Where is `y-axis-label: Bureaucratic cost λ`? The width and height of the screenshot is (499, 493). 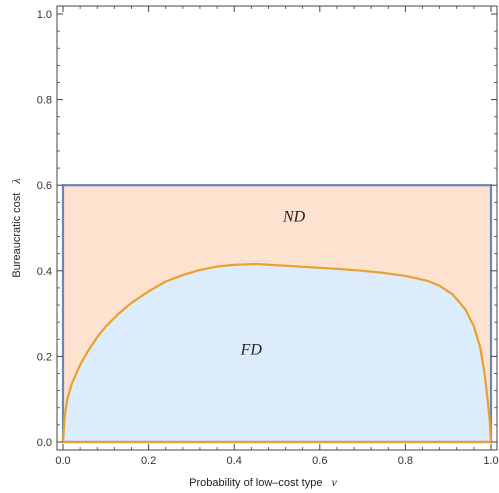
y-axis-label: Bureaucratic cost λ is located at coordinates (16, 227).